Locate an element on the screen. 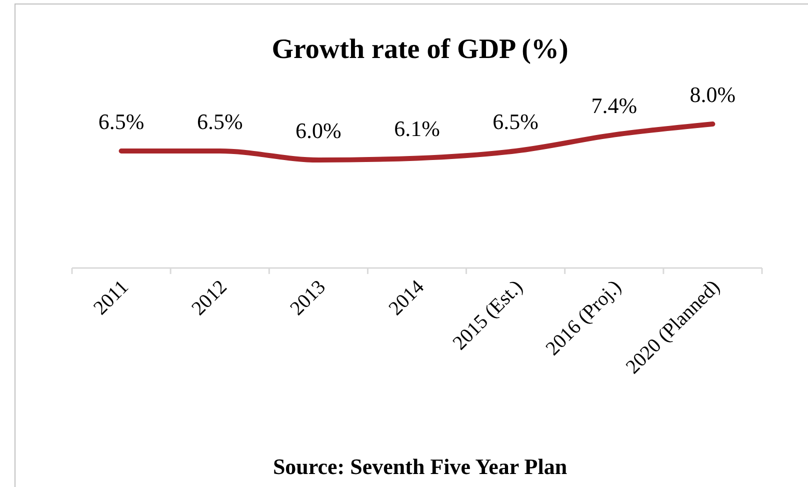 The image size is (808, 487). data-label: 8.0% is located at coordinates (713, 94).